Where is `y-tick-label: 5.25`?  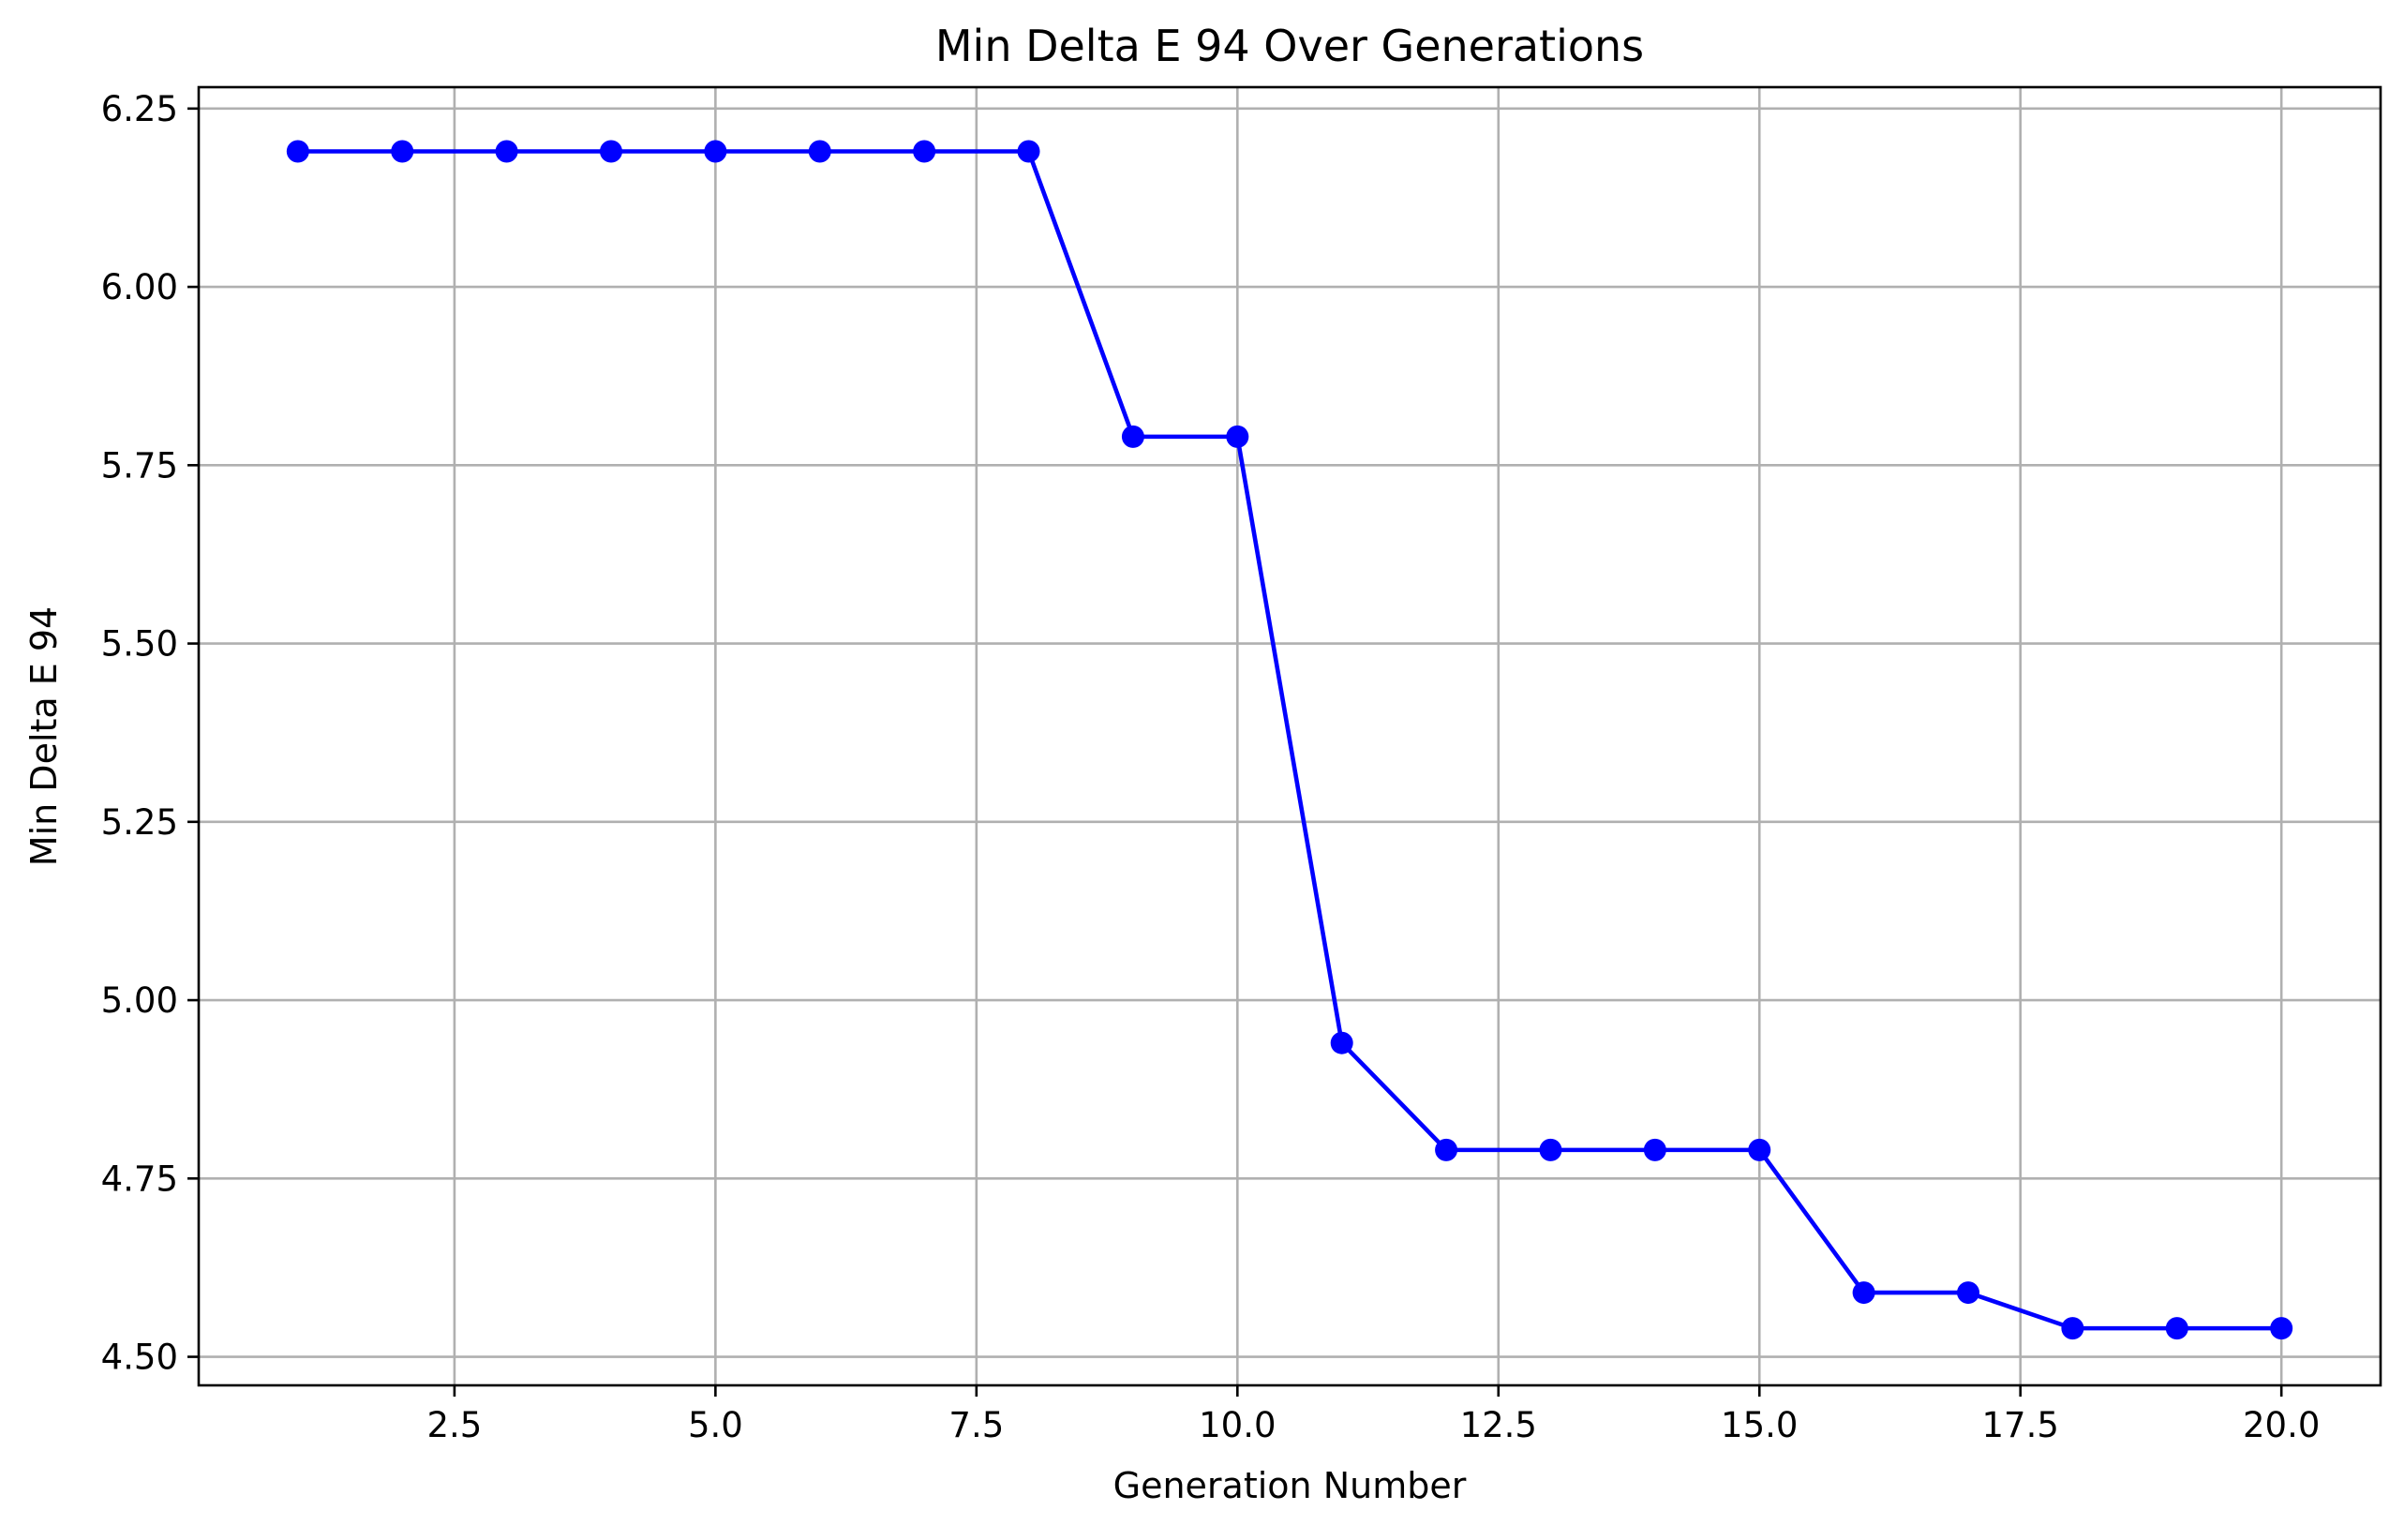
y-tick-label: 5.25 is located at coordinates (139, 822).